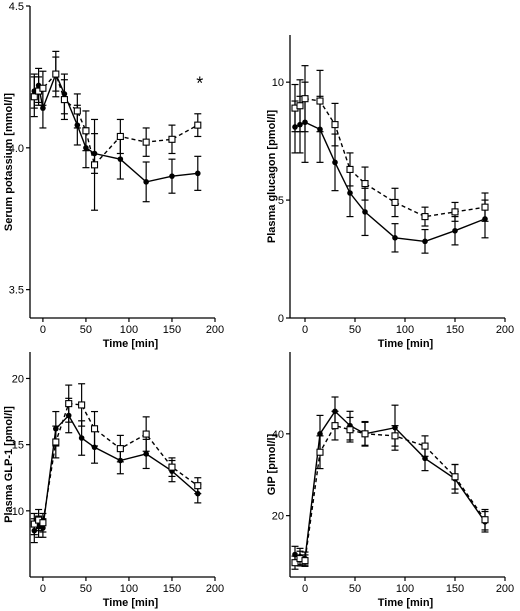 The height and width of the screenshot is (611, 520). What do you see at coordinates (9, 162) in the screenshot?
I see `y-axis-title: Serum potassium [mmol/l]` at bounding box center [9, 162].